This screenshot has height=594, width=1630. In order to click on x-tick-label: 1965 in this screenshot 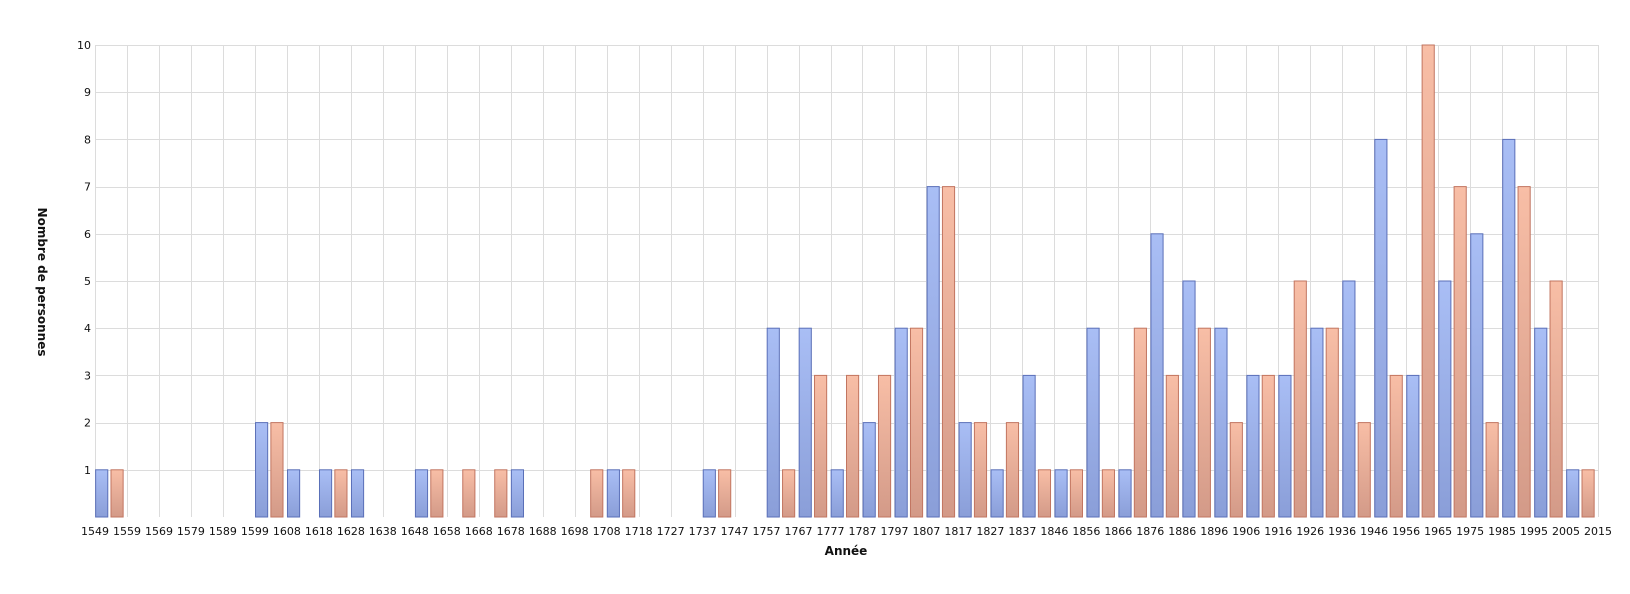, I will do `click(1438, 531)`.